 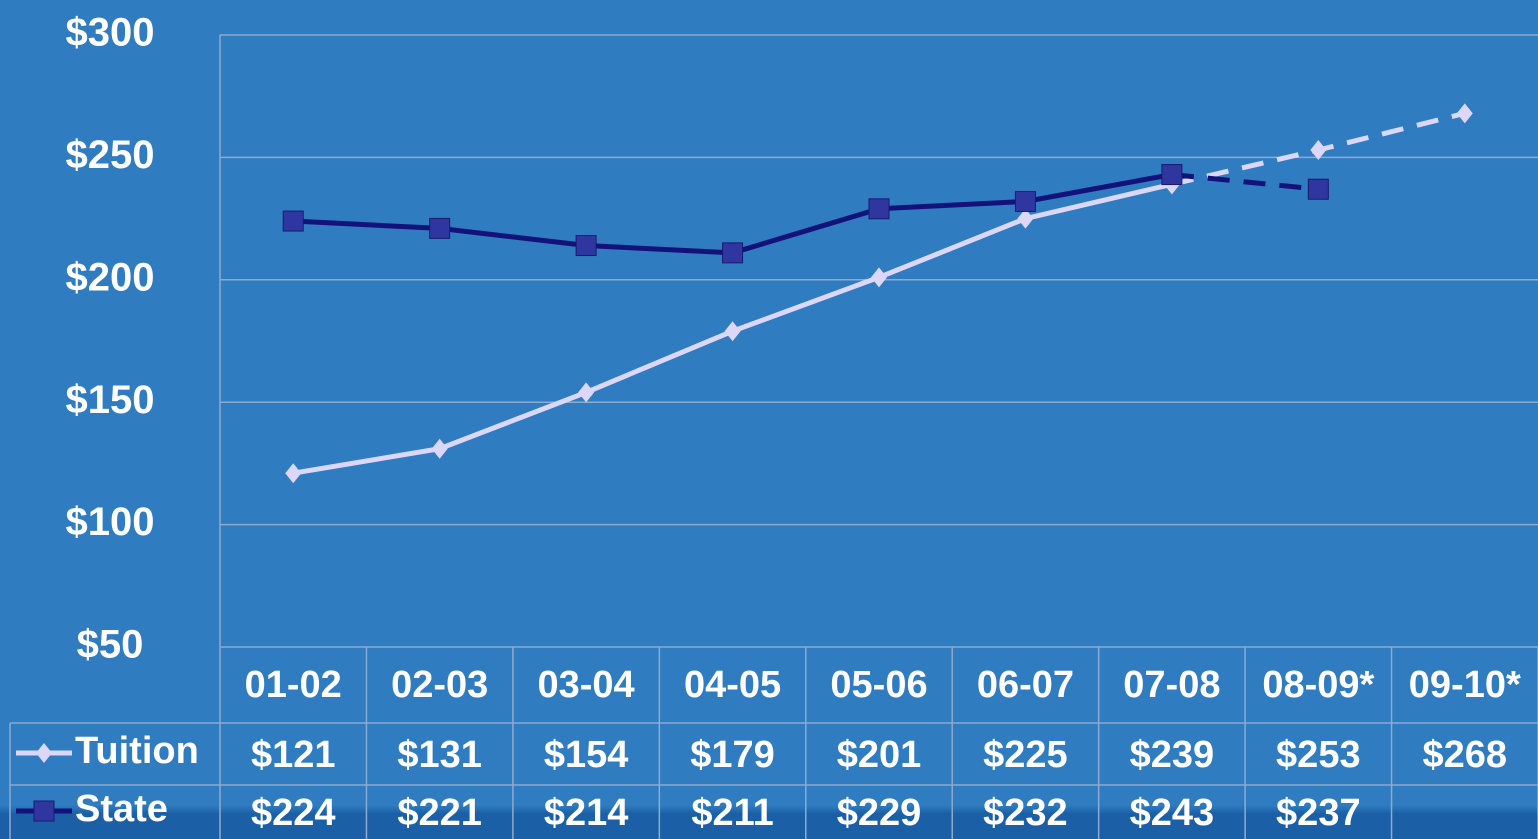 I want to click on value-label: $229, so click(x=879, y=813).